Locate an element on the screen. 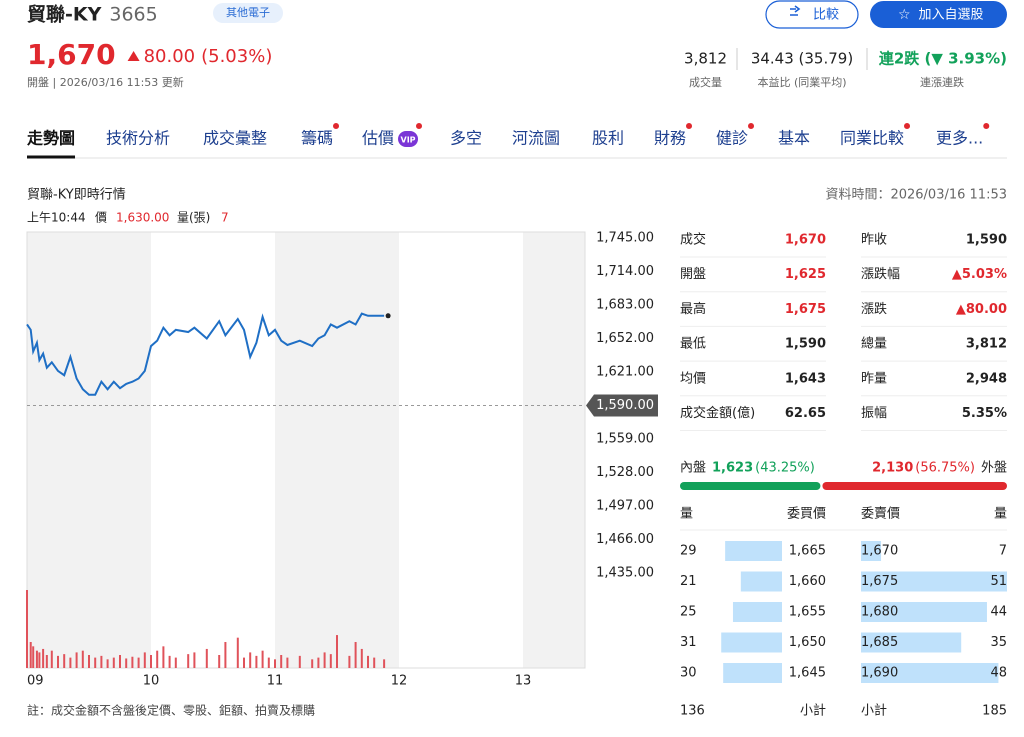 The image size is (1024, 737). outer-label: 外盤 is located at coordinates (994, 468).